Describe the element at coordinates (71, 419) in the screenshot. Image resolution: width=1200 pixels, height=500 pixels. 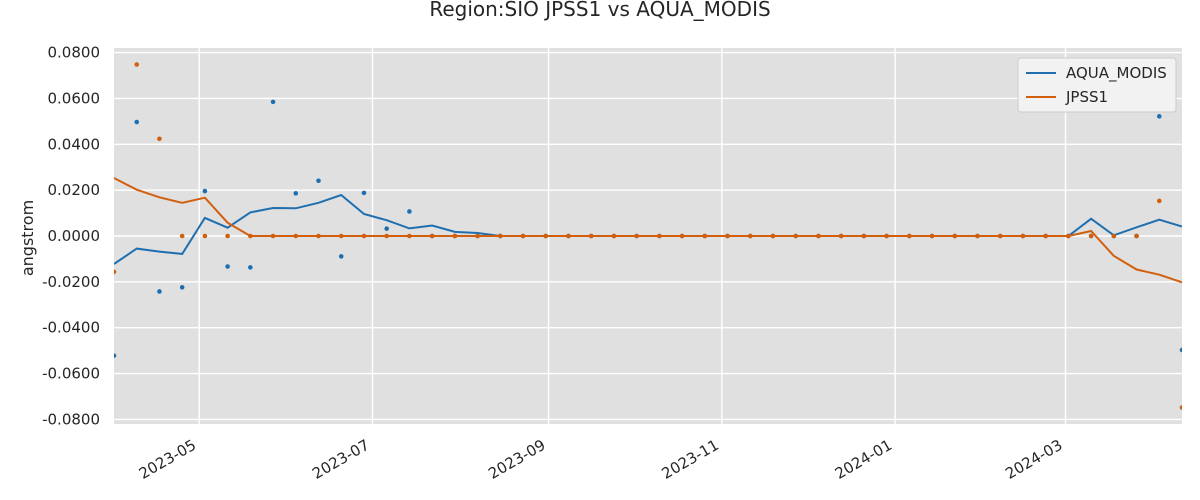
I see `y-tick-label: -0.0800` at that location.